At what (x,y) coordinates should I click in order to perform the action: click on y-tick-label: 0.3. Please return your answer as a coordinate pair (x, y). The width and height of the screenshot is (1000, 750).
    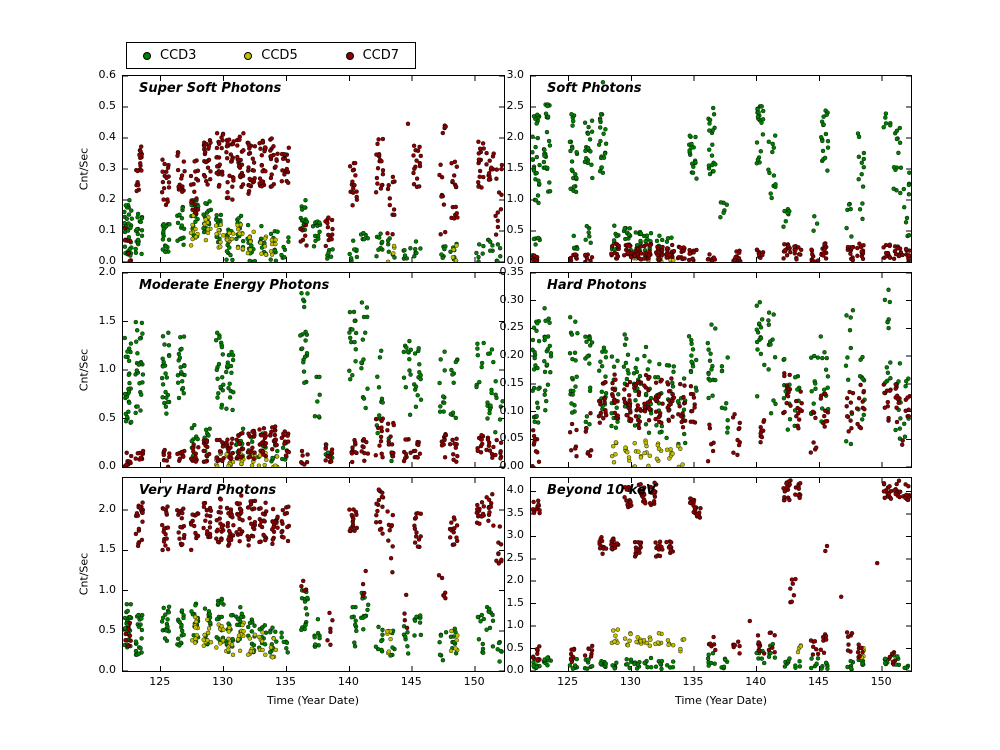
    Looking at the image, I should click on (107, 167).